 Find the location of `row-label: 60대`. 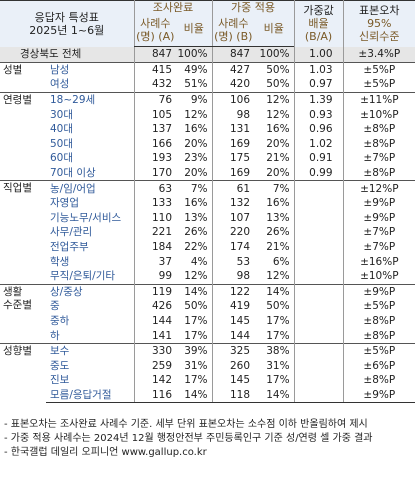

row-label: 60대 is located at coordinates (62, 158).